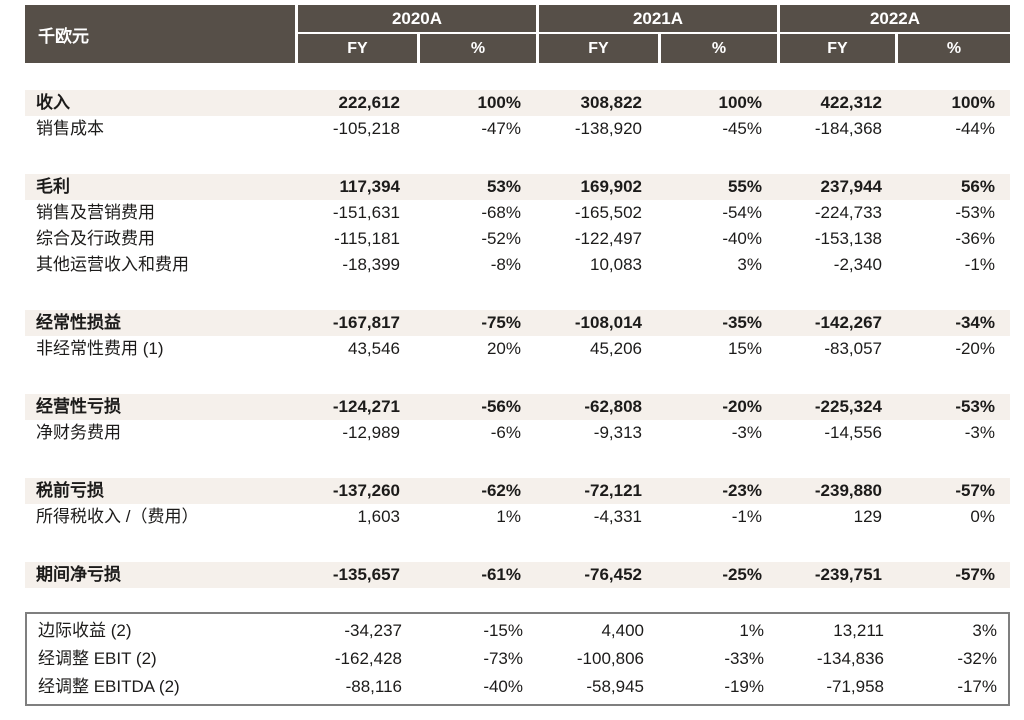 The width and height of the screenshot is (1024, 720). I want to click on row-label: 非经常性费用 (1), so click(100, 348).